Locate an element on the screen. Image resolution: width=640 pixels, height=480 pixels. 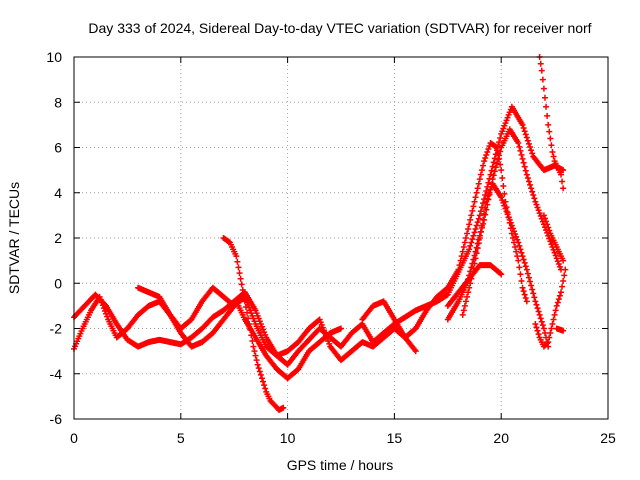
y-tick-label: -6 is located at coordinates (56, 419).